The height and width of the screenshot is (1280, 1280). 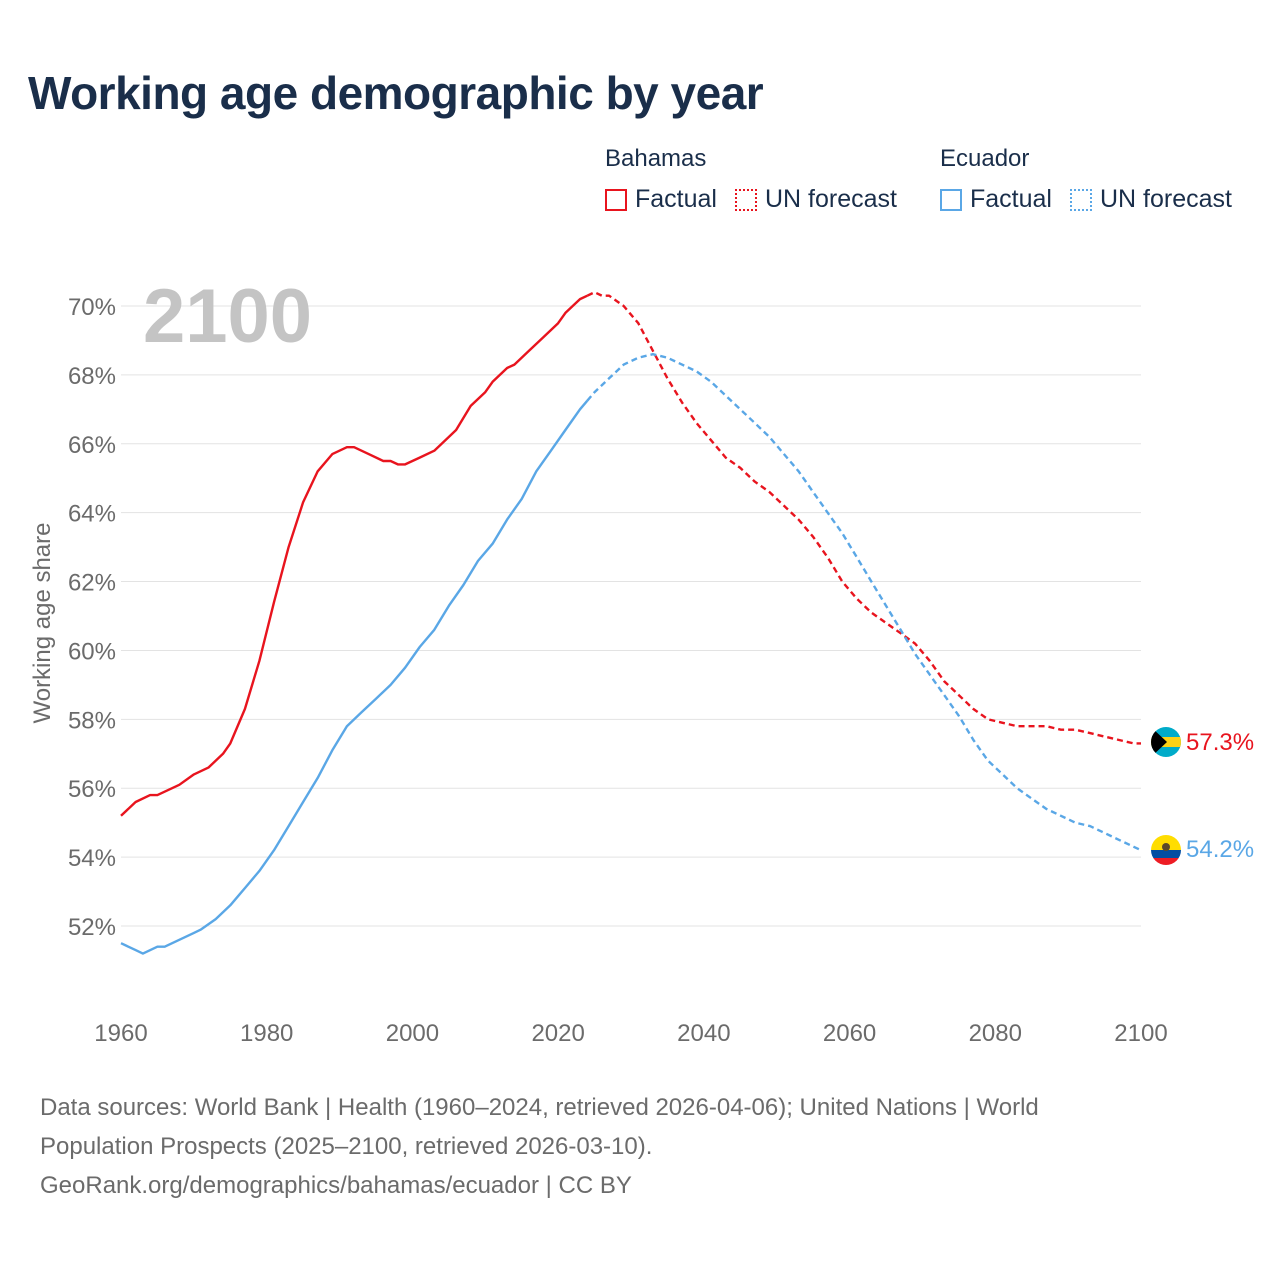 I want to click on x-tick-label-1980: 1980, so click(x=266, y=1033).